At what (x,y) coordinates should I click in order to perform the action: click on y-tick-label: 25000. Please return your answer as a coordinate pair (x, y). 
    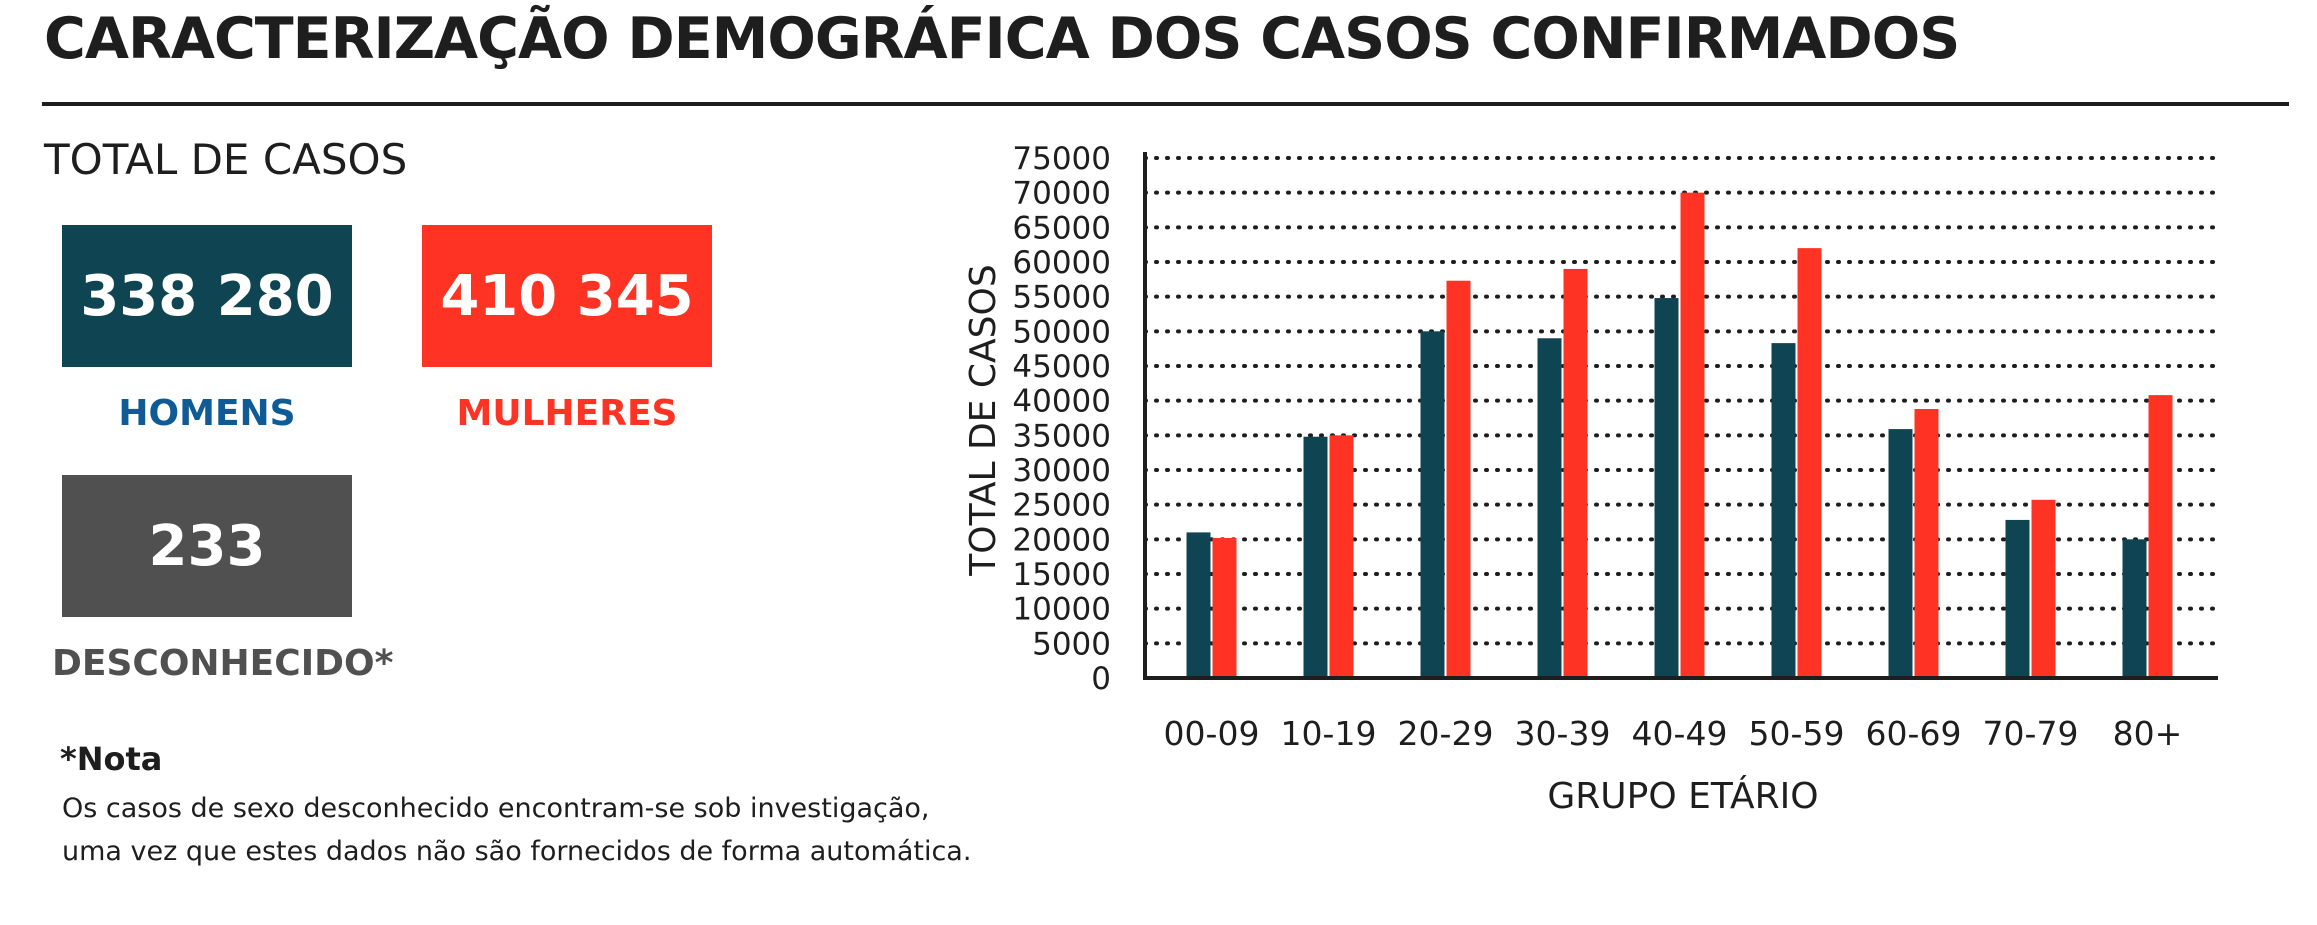
    Looking at the image, I should click on (1061, 506).